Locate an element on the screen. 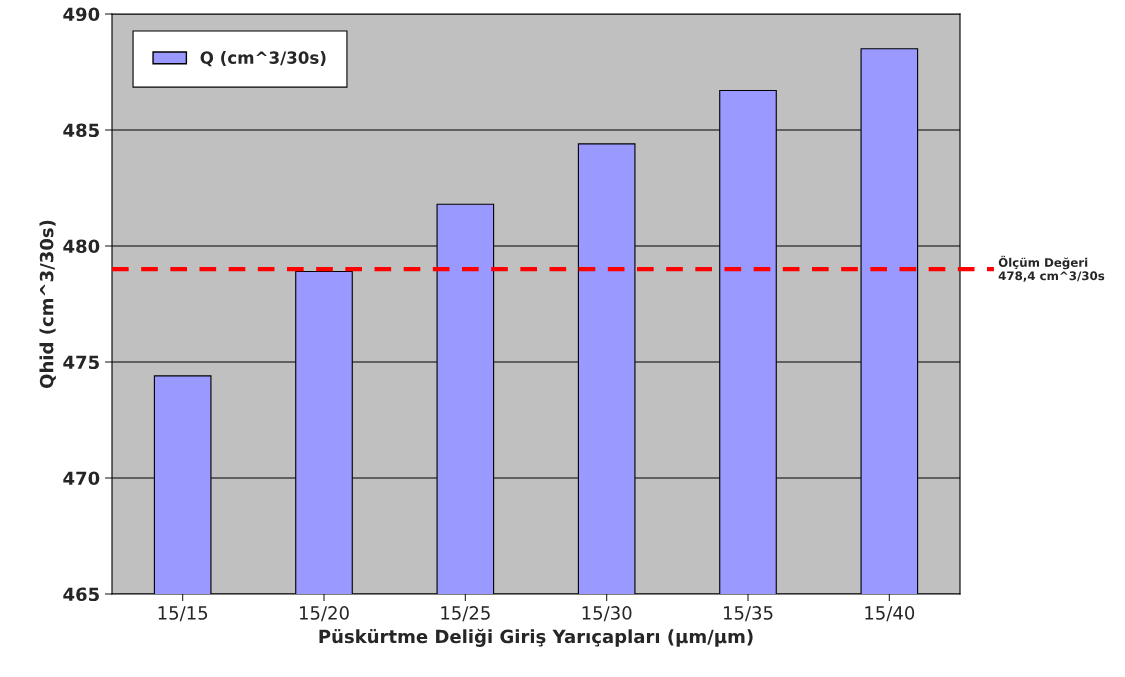 This screenshot has height=677, width=1125. y-tick-label: 485 is located at coordinates (81, 130).